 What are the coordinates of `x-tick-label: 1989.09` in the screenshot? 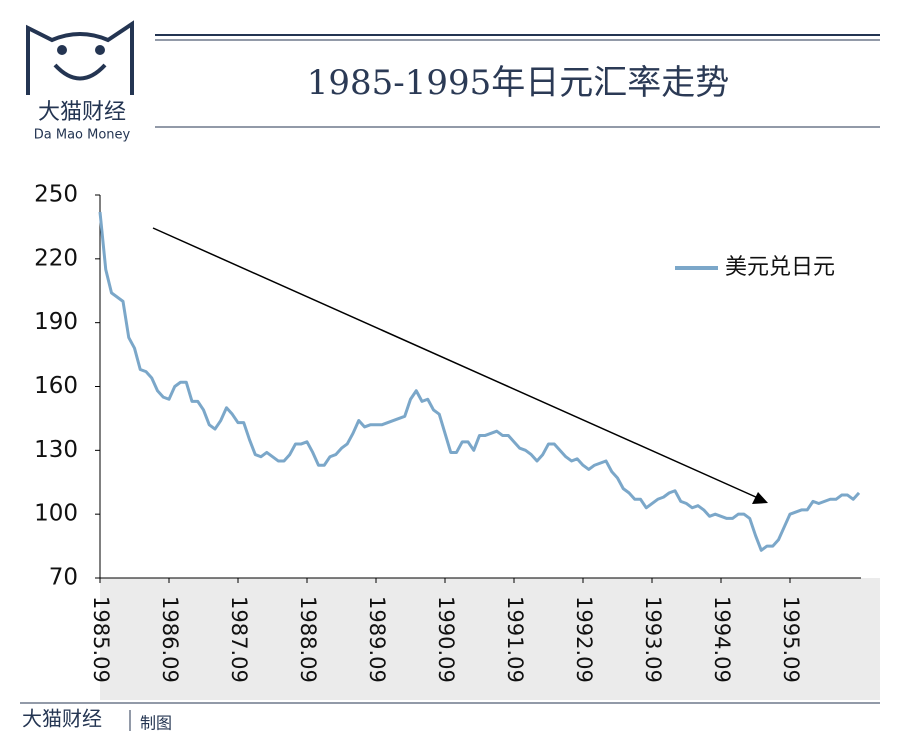 It's located at (377, 639).